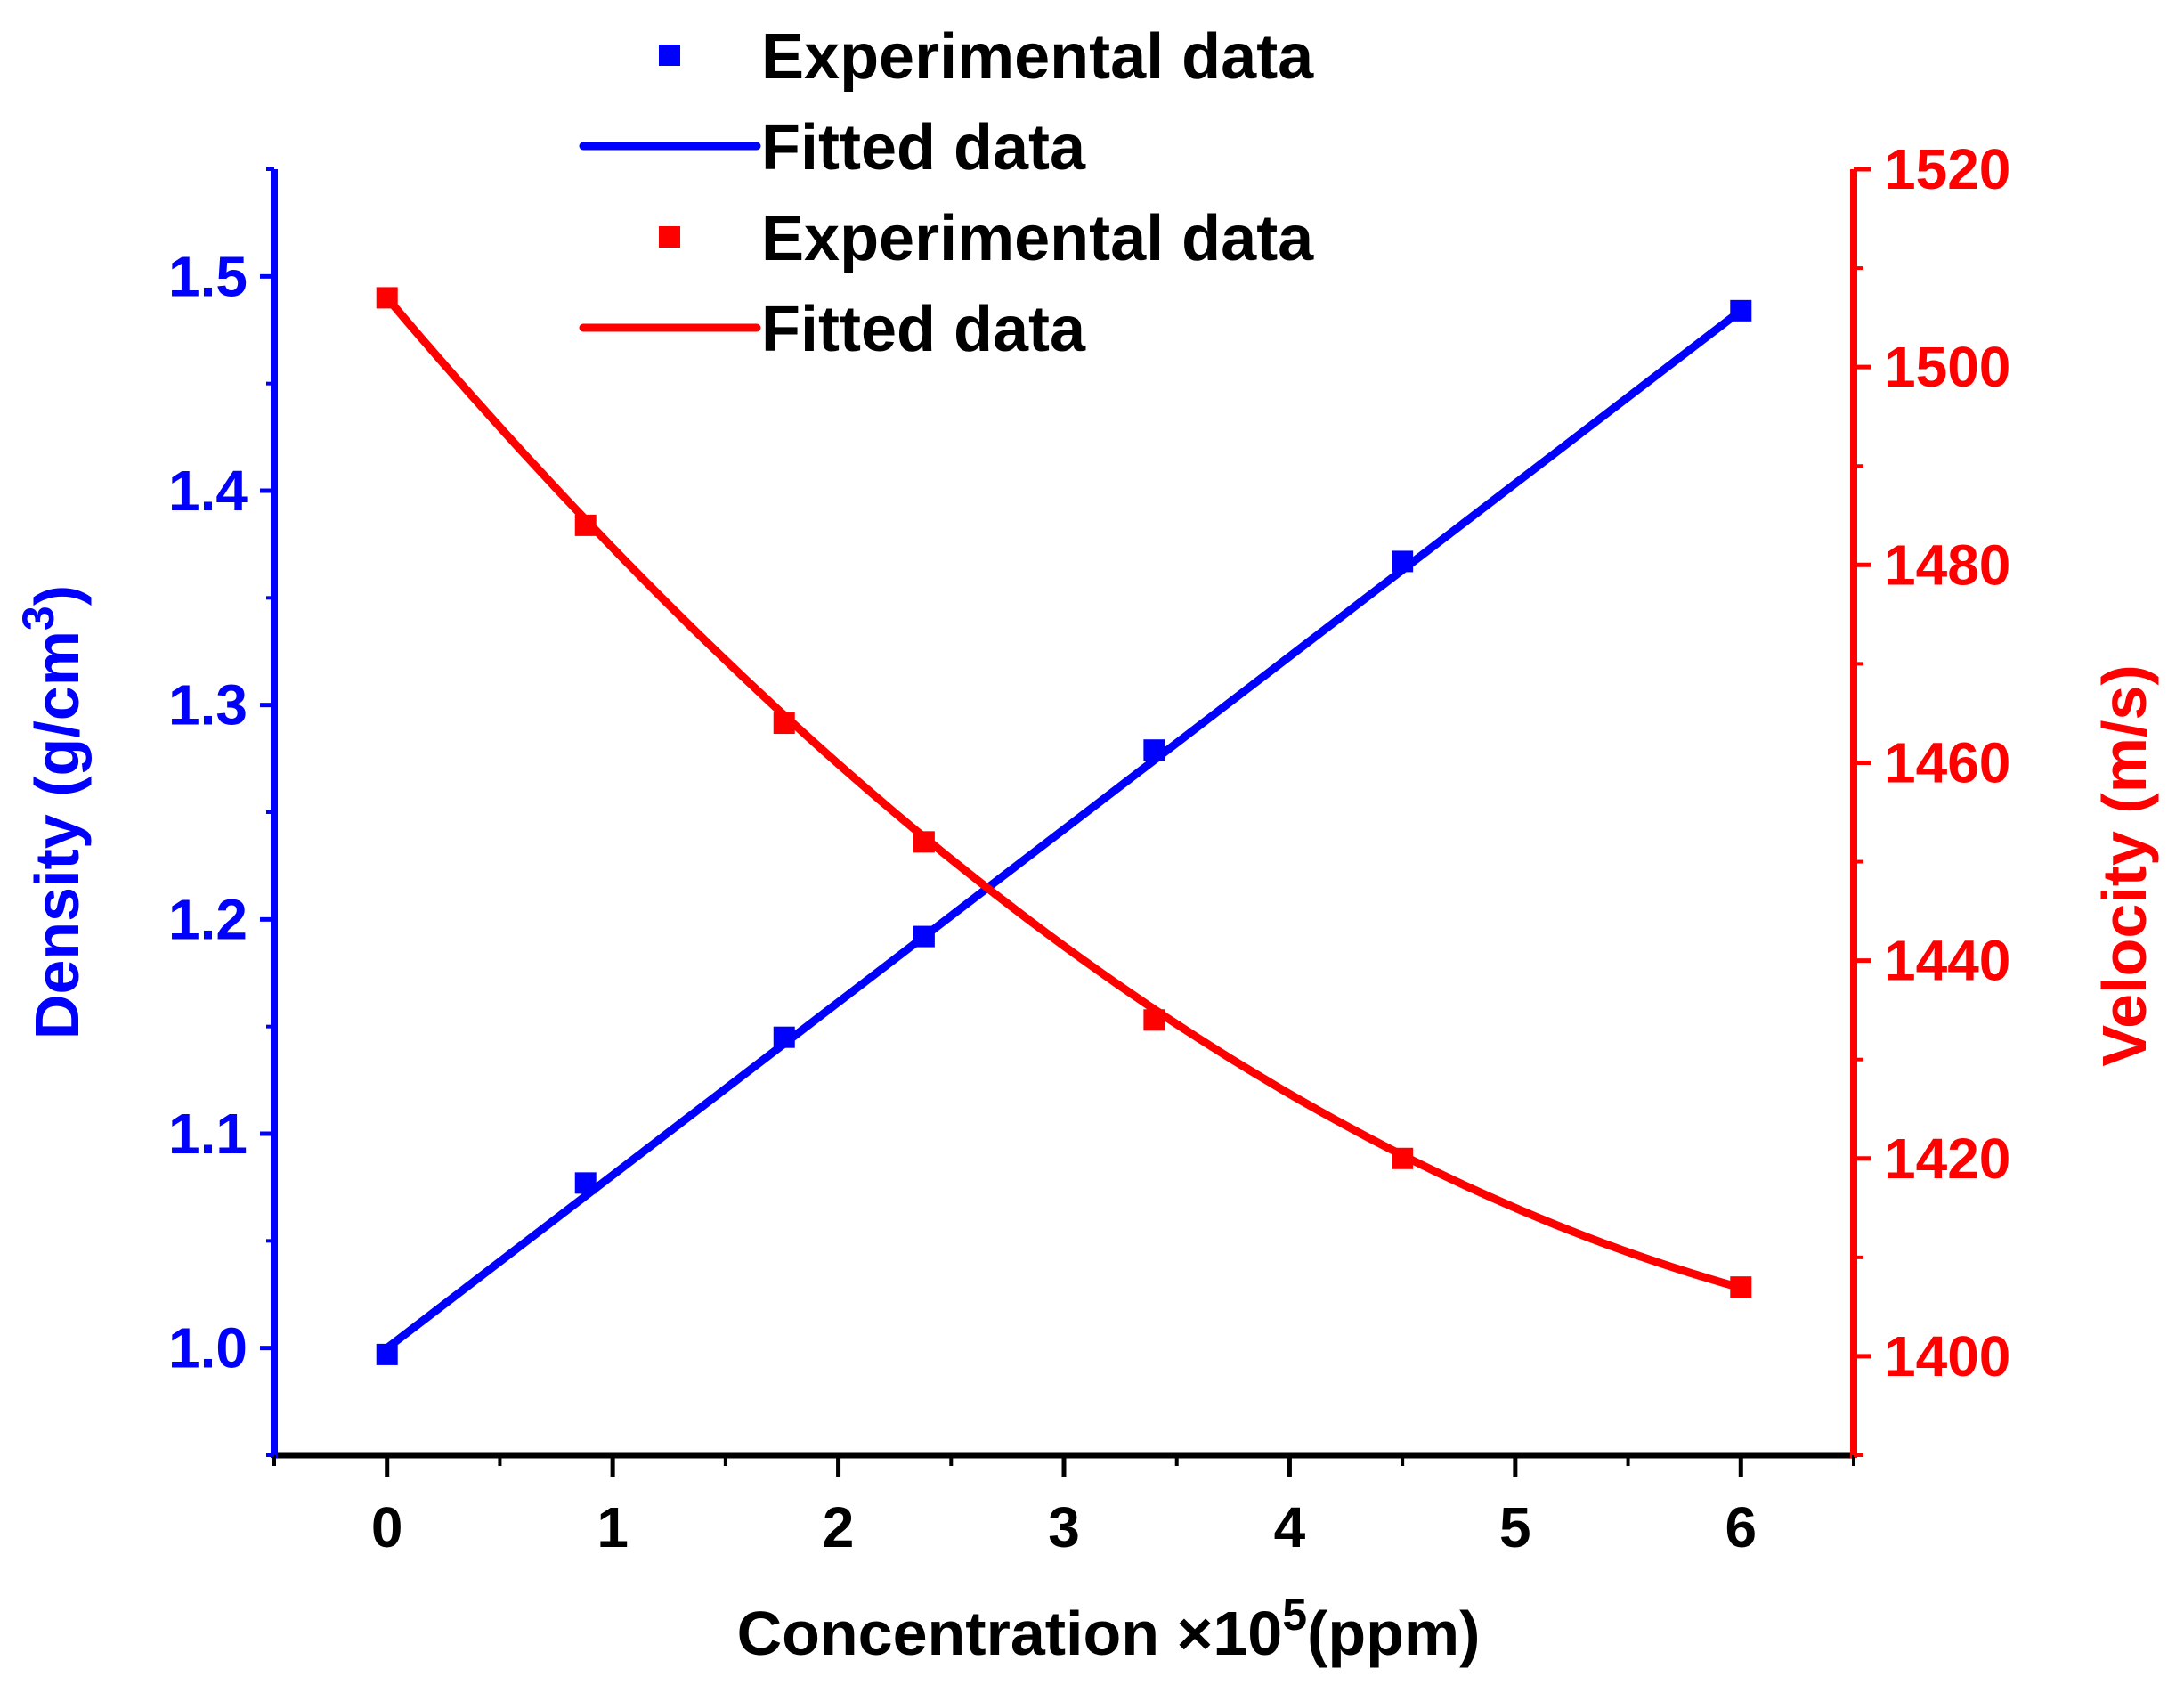 The height and width of the screenshot is (1693, 2184). Describe the element at coordinates (1037, 238) in the screenshot. I see `legend-label-2: Experimental data` at that location.